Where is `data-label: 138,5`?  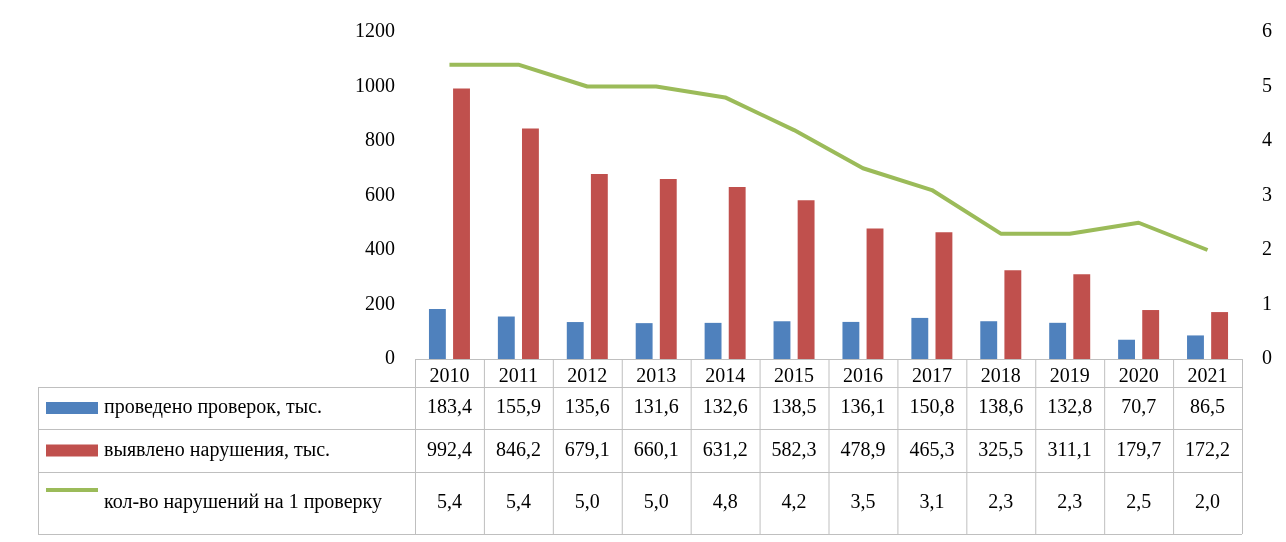 data-label: 138,5 is located at coordinates (794, 406).